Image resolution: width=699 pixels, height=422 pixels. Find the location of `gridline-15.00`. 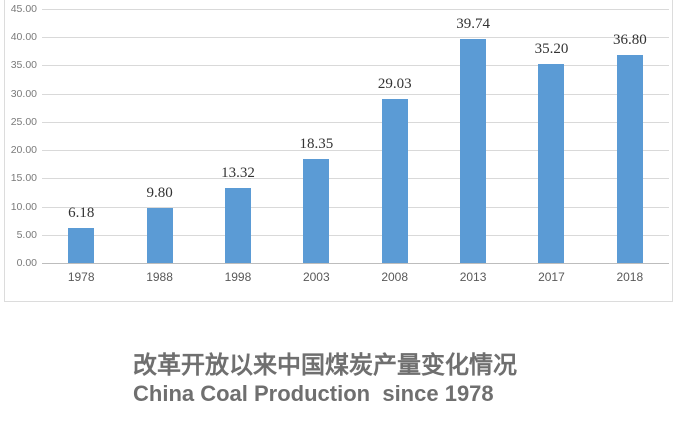

gridline-15.00 is located at coordinates (355, 179).